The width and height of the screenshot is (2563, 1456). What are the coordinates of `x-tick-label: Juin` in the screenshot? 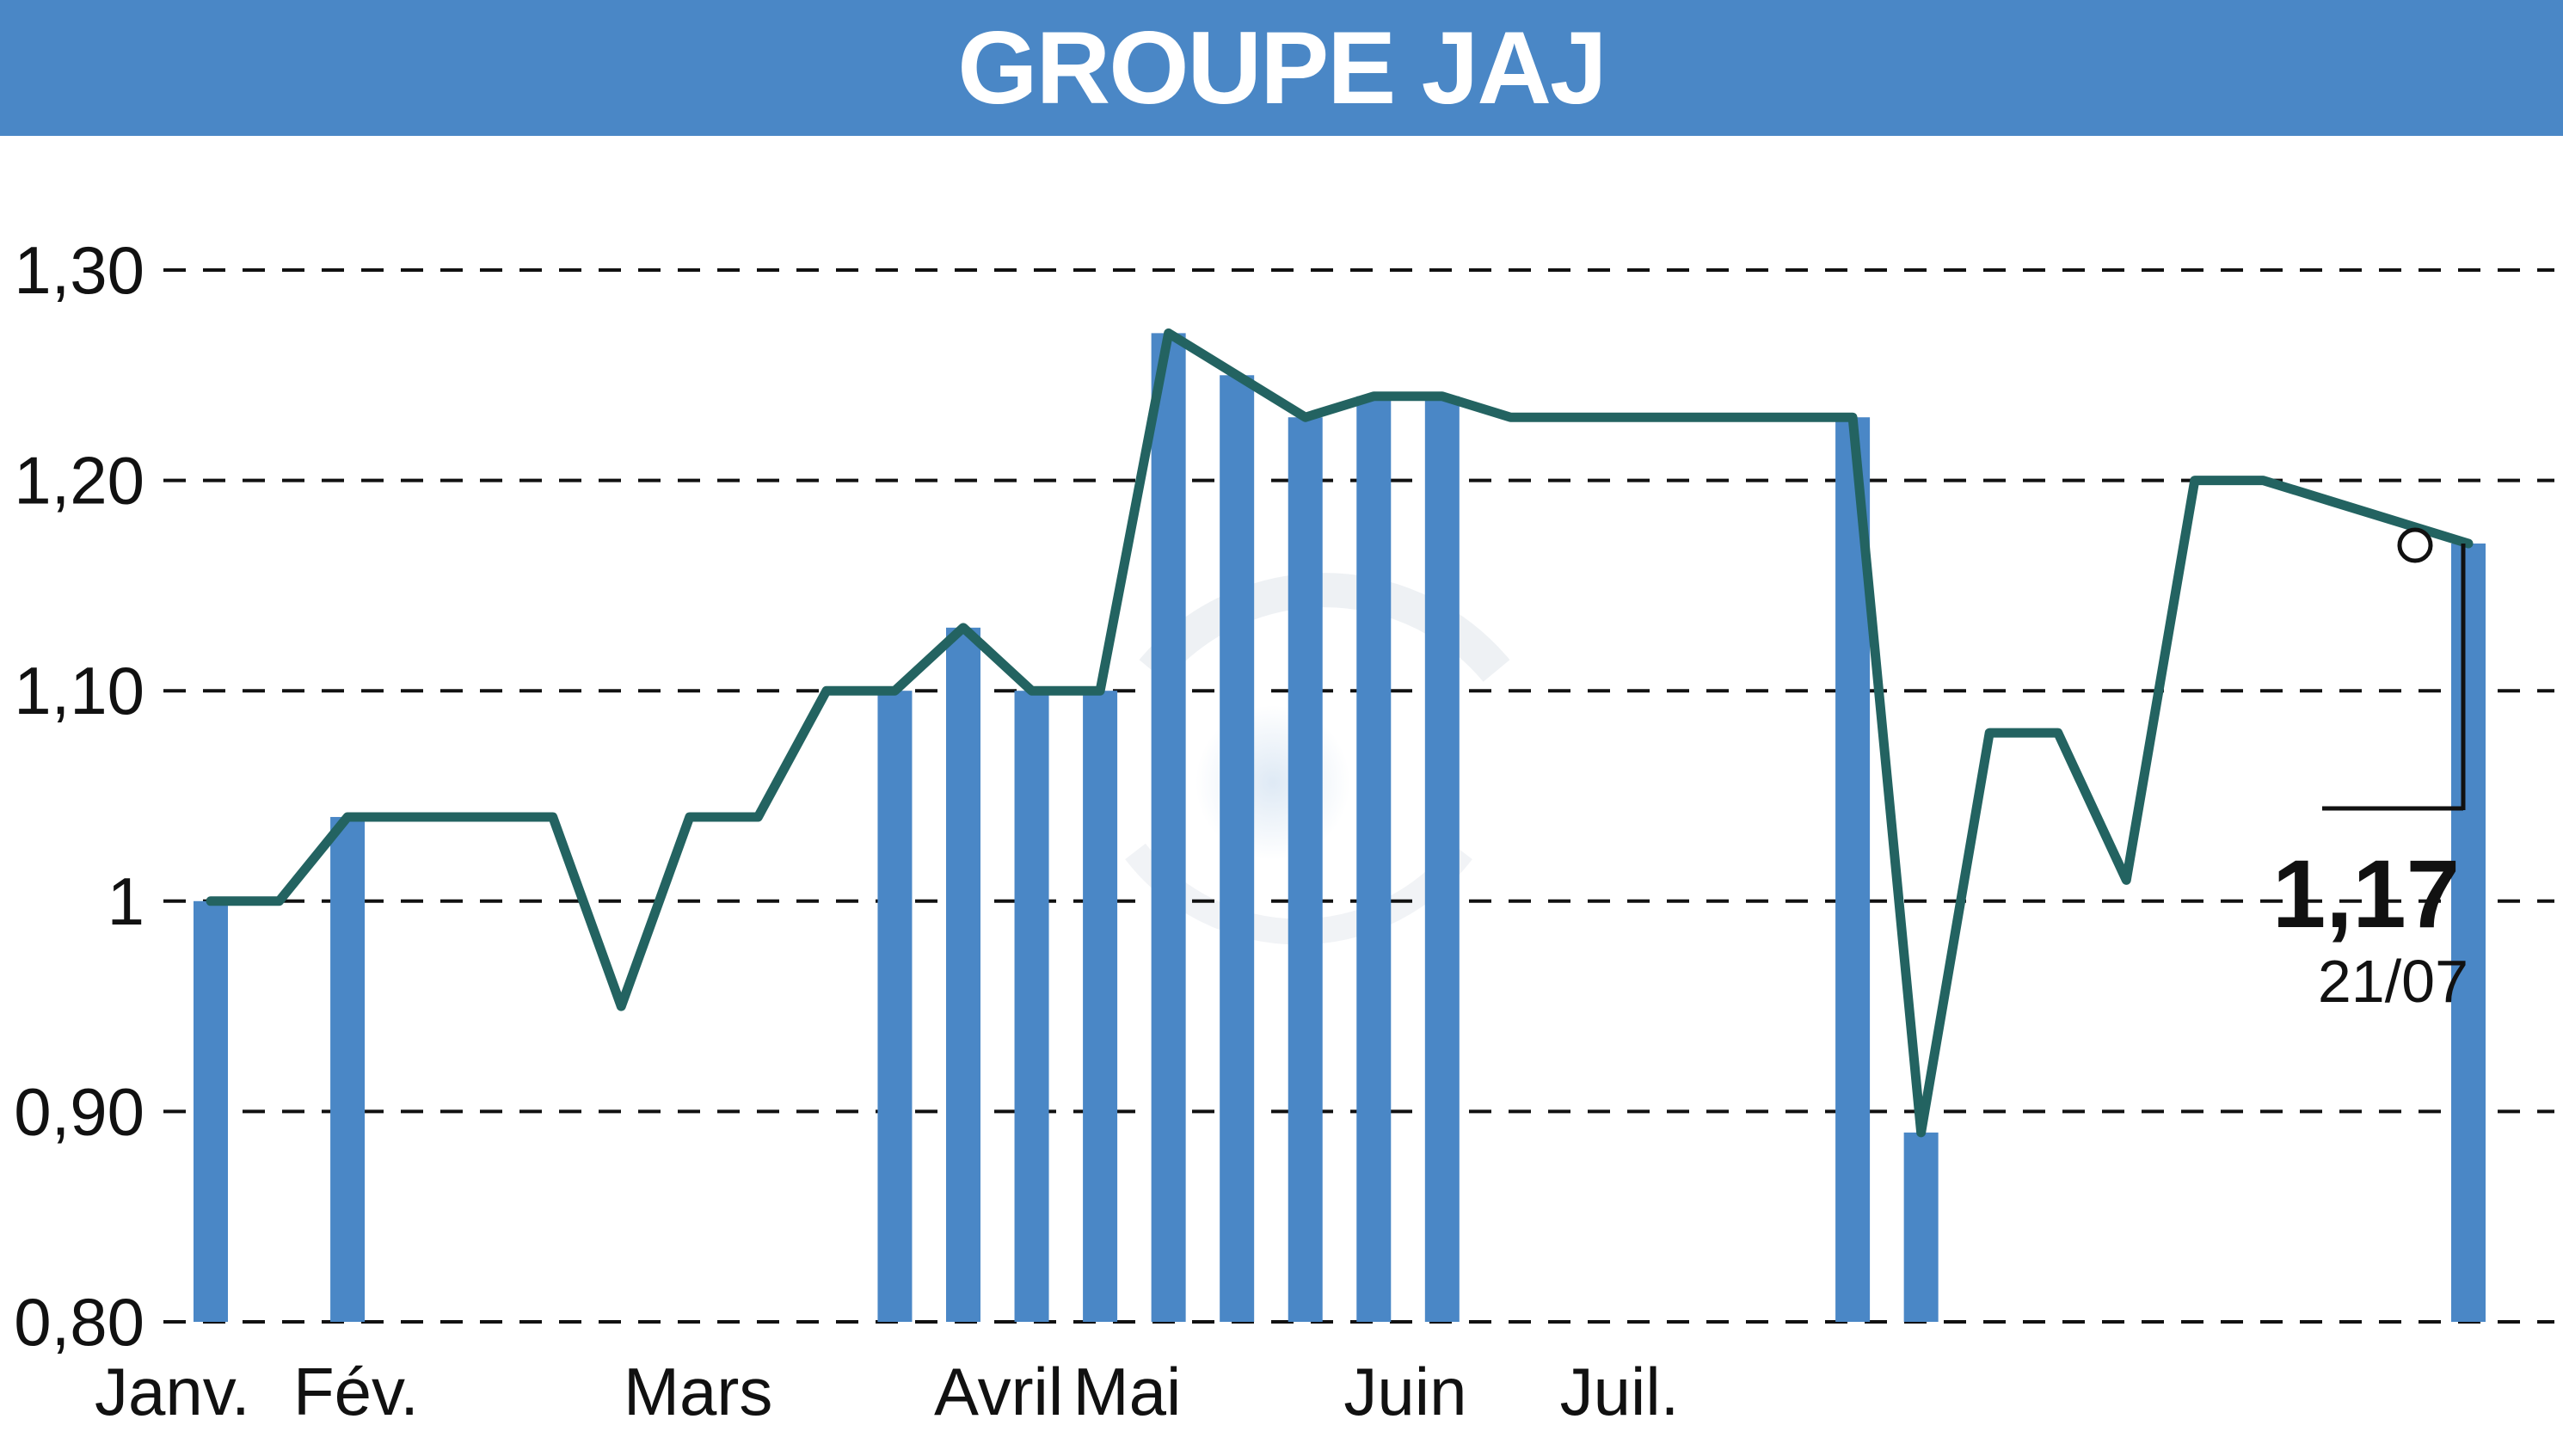 It's located at (1404, 1392).